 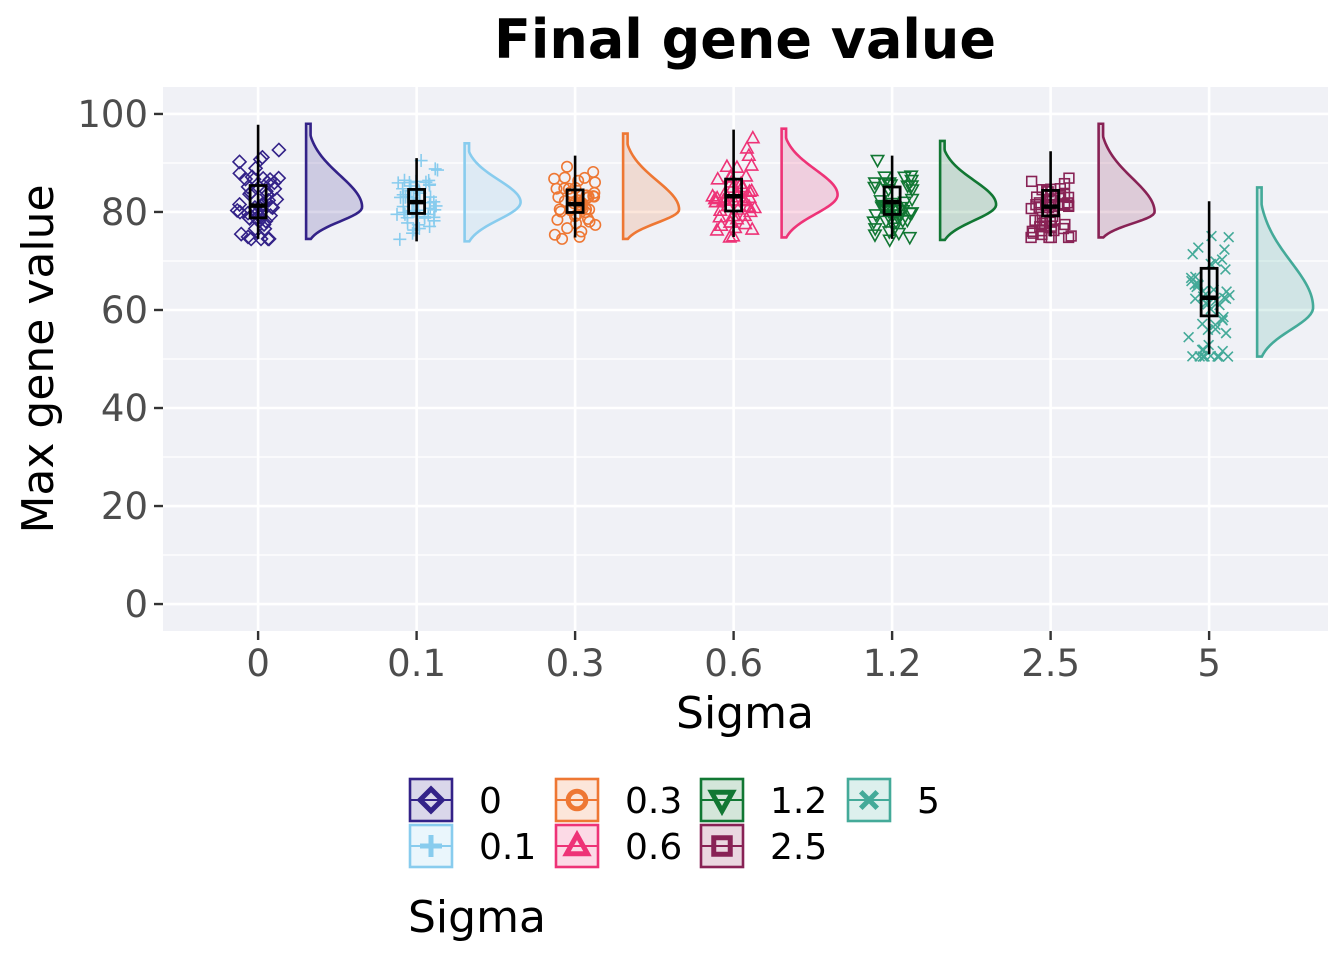 What do you see at coordinates (258, 663) in the screenshot?
I see `x-tick-label: 0` at bounding box center [258, 663].